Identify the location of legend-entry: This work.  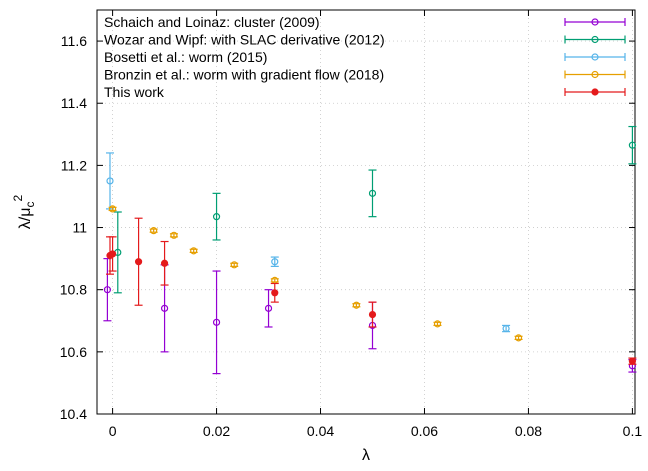
(365, 92).